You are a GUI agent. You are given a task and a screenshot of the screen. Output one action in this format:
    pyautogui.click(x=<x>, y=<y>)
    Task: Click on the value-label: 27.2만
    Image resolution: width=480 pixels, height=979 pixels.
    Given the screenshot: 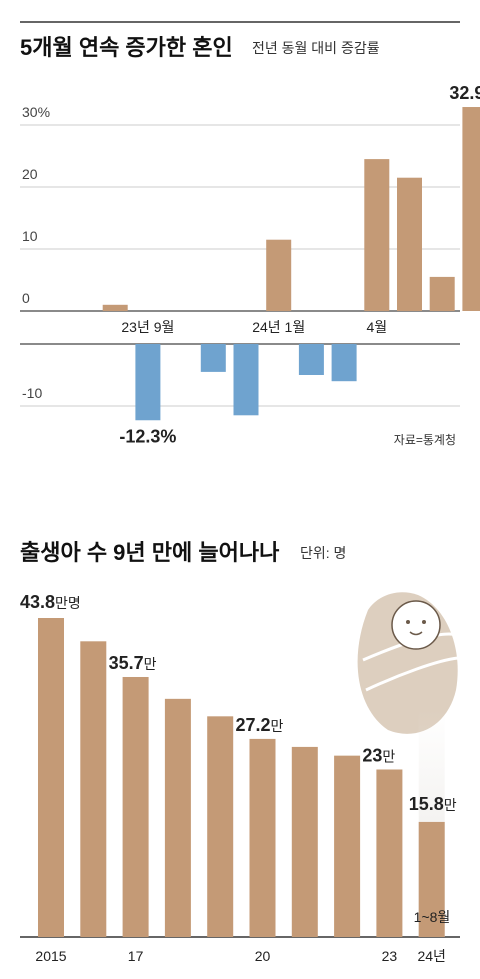 What is the action you would take?
    pyautogui.click(x=260, y=725)
    